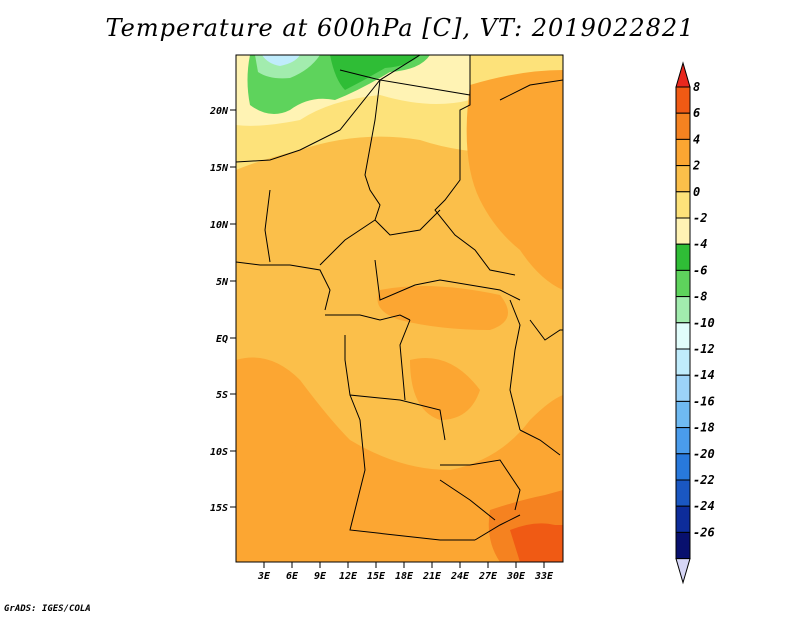  What do you see at coordinates (704, 454) in the screenshot?
I see `colorbar-label: -20` at bounding box center [704, 454].